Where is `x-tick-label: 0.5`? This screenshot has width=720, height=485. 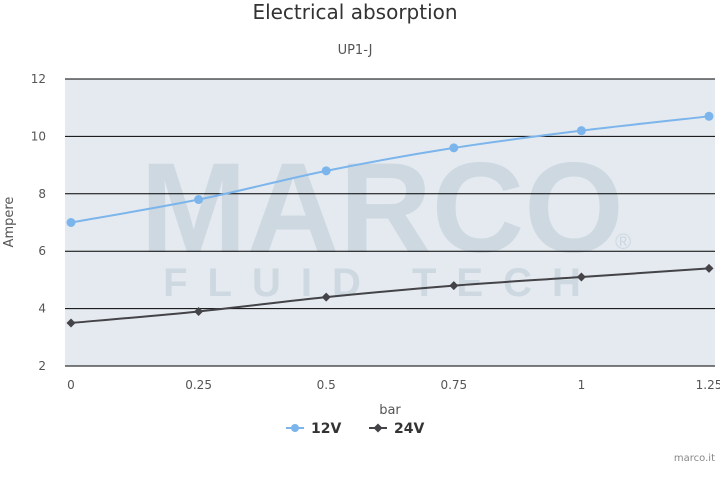 x-tick-label: 0.5 is located at coordinates (326, 385).